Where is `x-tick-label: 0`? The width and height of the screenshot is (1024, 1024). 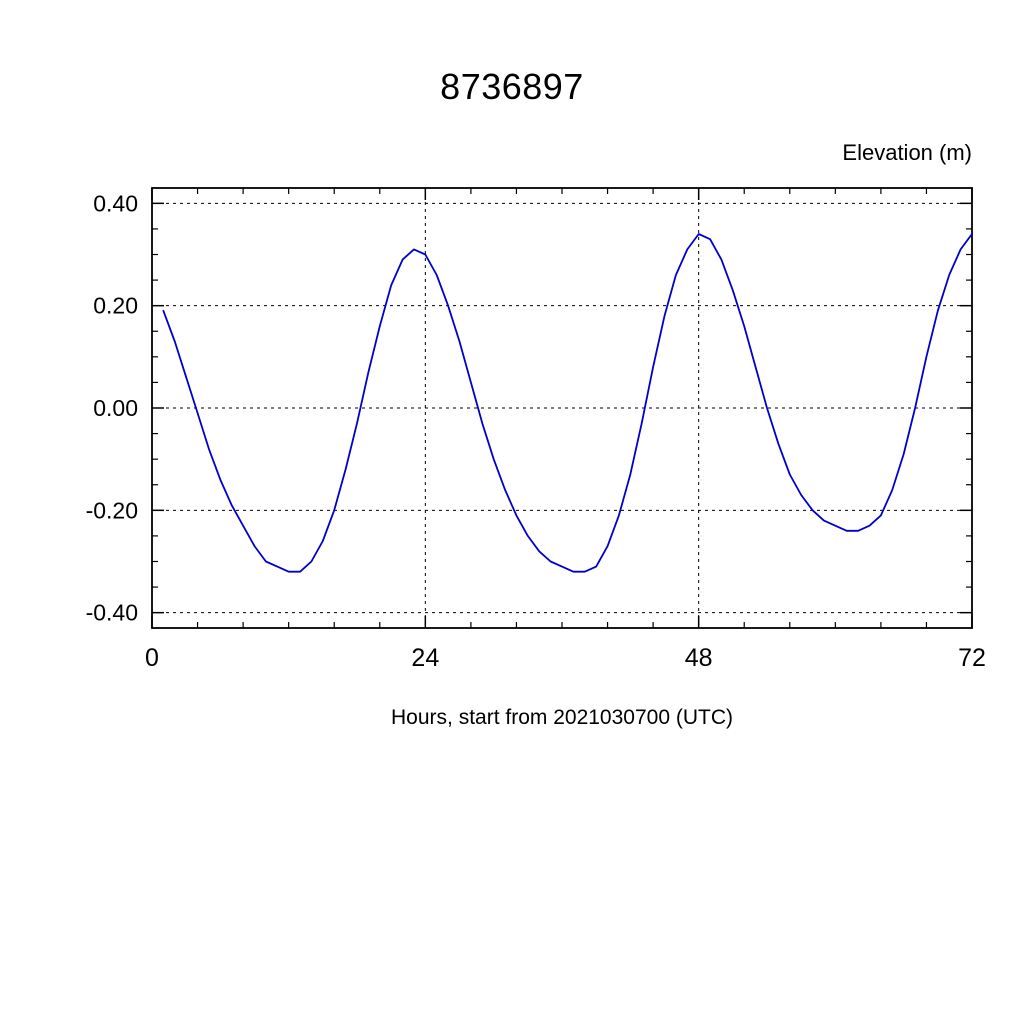 x-tick-label: 0 is located at coordinates (152, 658).